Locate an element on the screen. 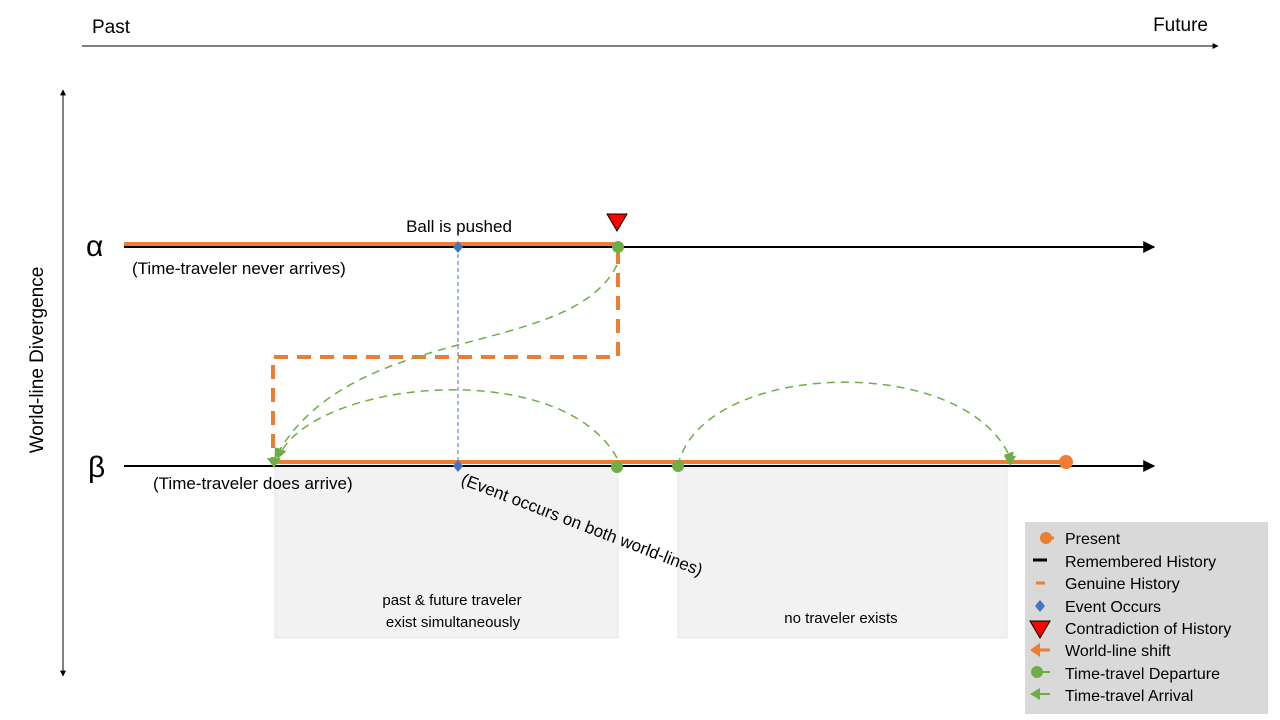  beta-caption: (Time-traveler does arrive) is located at coordinates (253, 483).